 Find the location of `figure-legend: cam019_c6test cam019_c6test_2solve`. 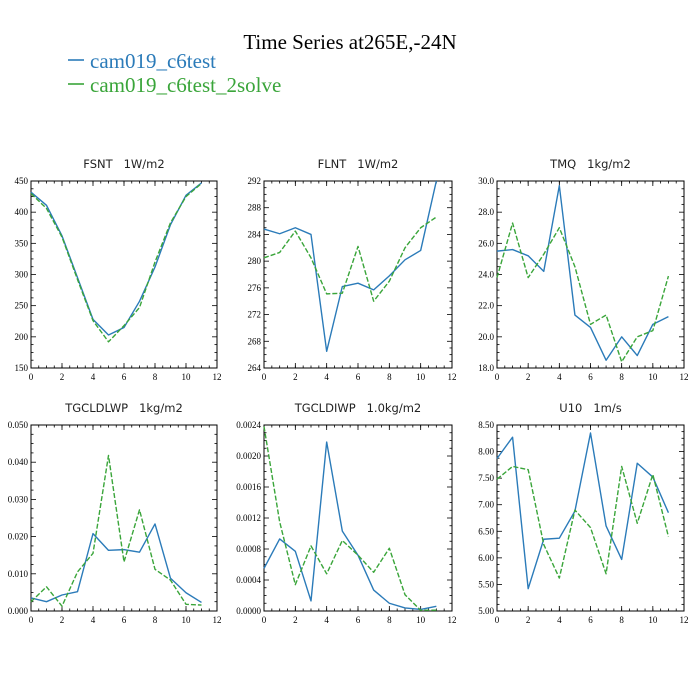

figure-legend: cam019_c6test cam019_c6test_2solve is located at coordinates (174, 73).